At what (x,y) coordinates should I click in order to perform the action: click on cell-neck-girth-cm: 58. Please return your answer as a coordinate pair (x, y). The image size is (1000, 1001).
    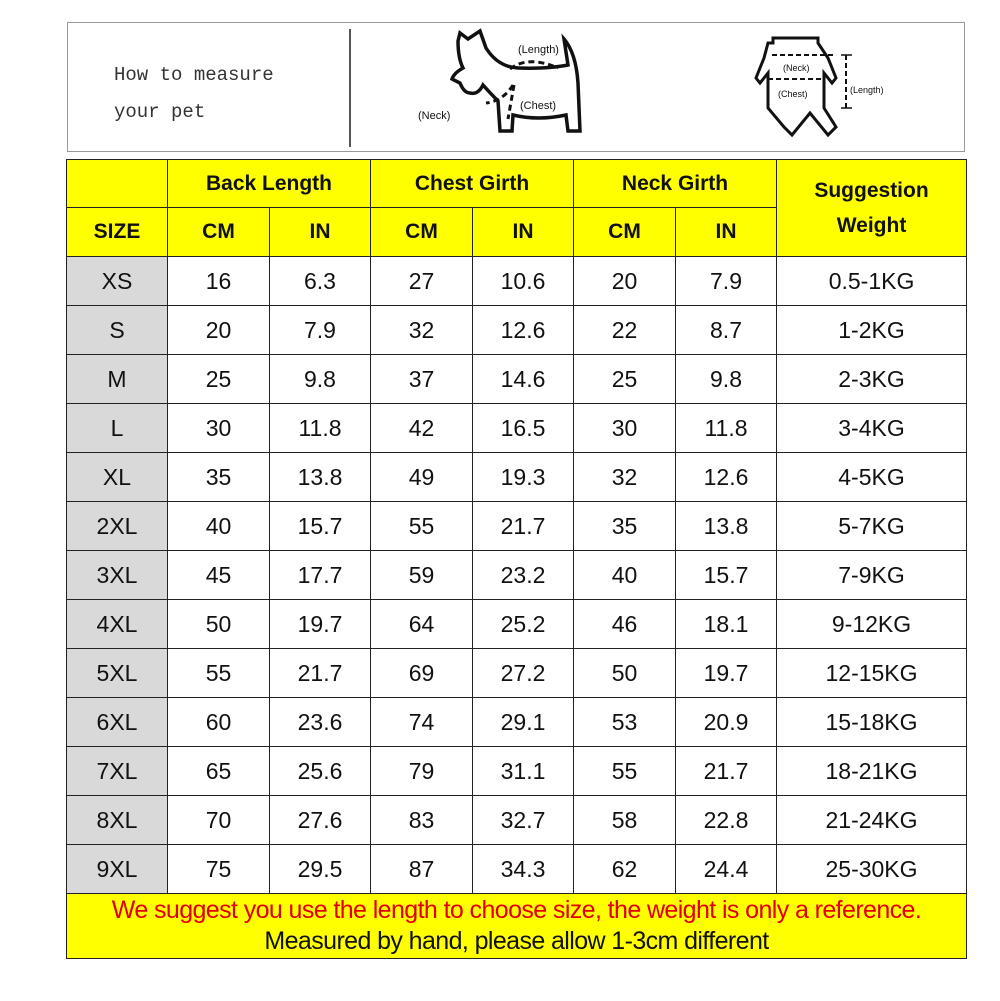
    Looking at the image, I should click on (624, 820).